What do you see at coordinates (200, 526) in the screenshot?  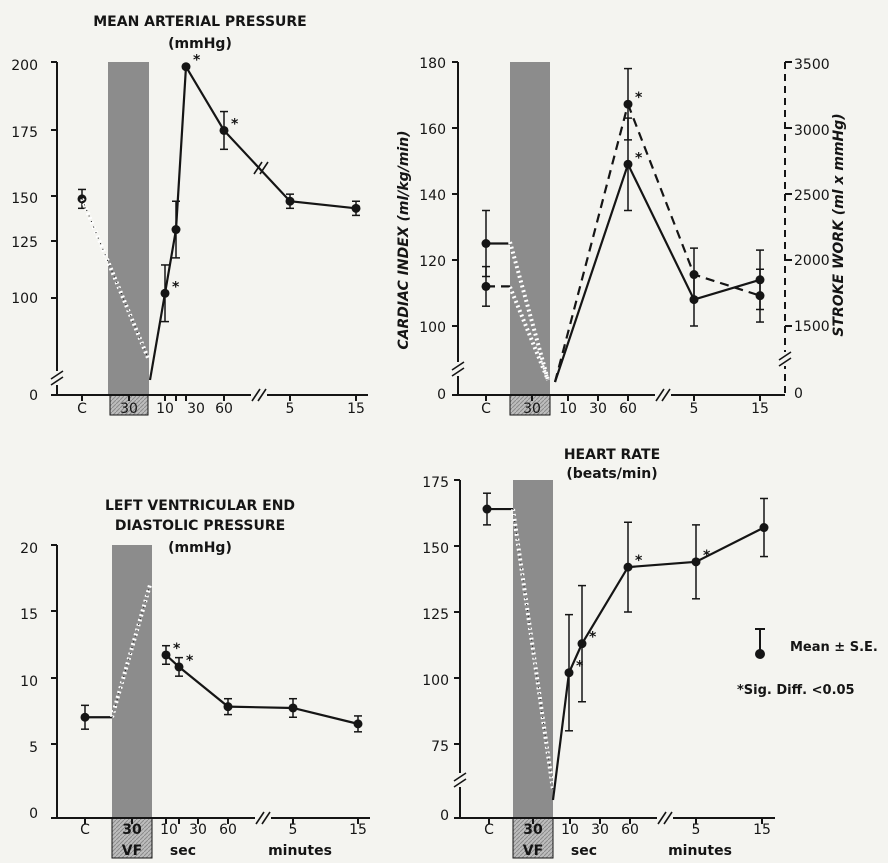 I see `lvedp-title-2: DIASTOLIC PRESSURE` at bounding box center [200, 526].